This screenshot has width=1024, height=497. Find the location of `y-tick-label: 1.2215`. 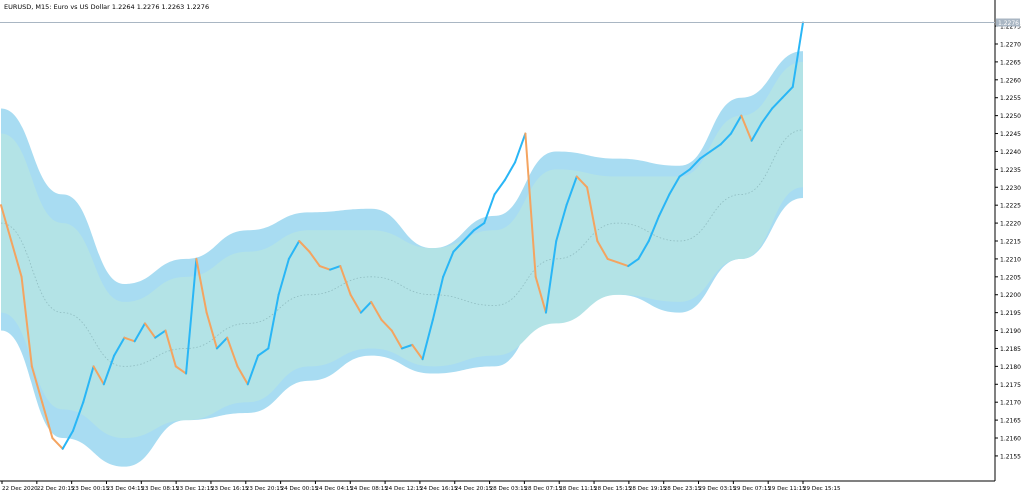

y-tick-label: 1.2215 is located at coordinates (1010, 242).